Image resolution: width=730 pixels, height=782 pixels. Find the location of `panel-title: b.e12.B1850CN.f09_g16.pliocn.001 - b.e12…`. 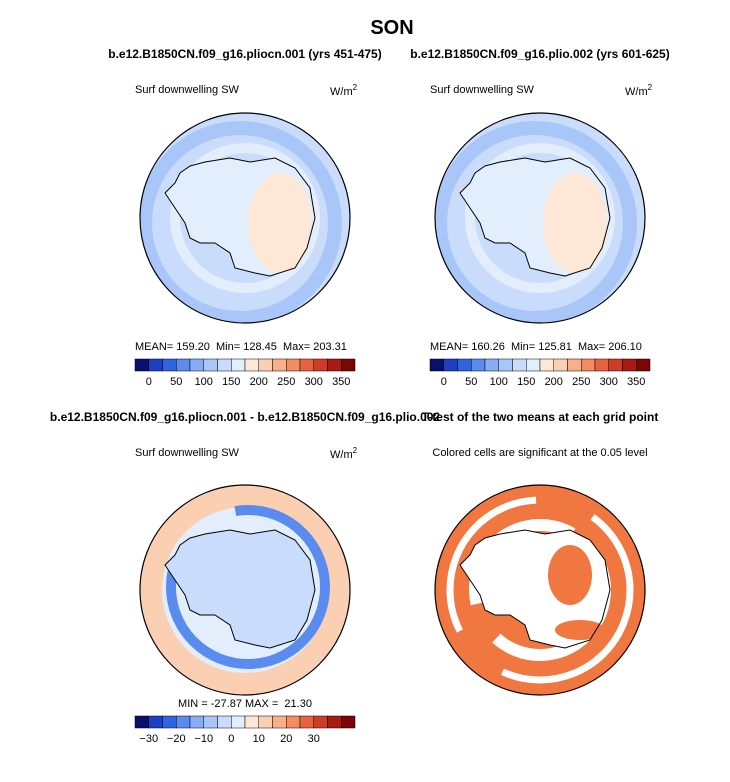

panel-title: b.e12.B1850CN.f09_g16.pliocn.001 - b.e12… is located at coordinates (245, 417).